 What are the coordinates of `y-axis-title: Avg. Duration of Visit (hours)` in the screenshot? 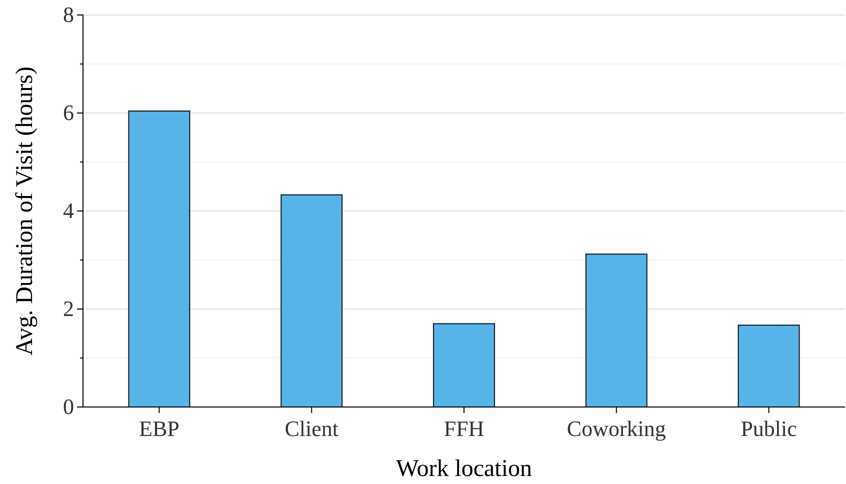 It's located at (25, 211).